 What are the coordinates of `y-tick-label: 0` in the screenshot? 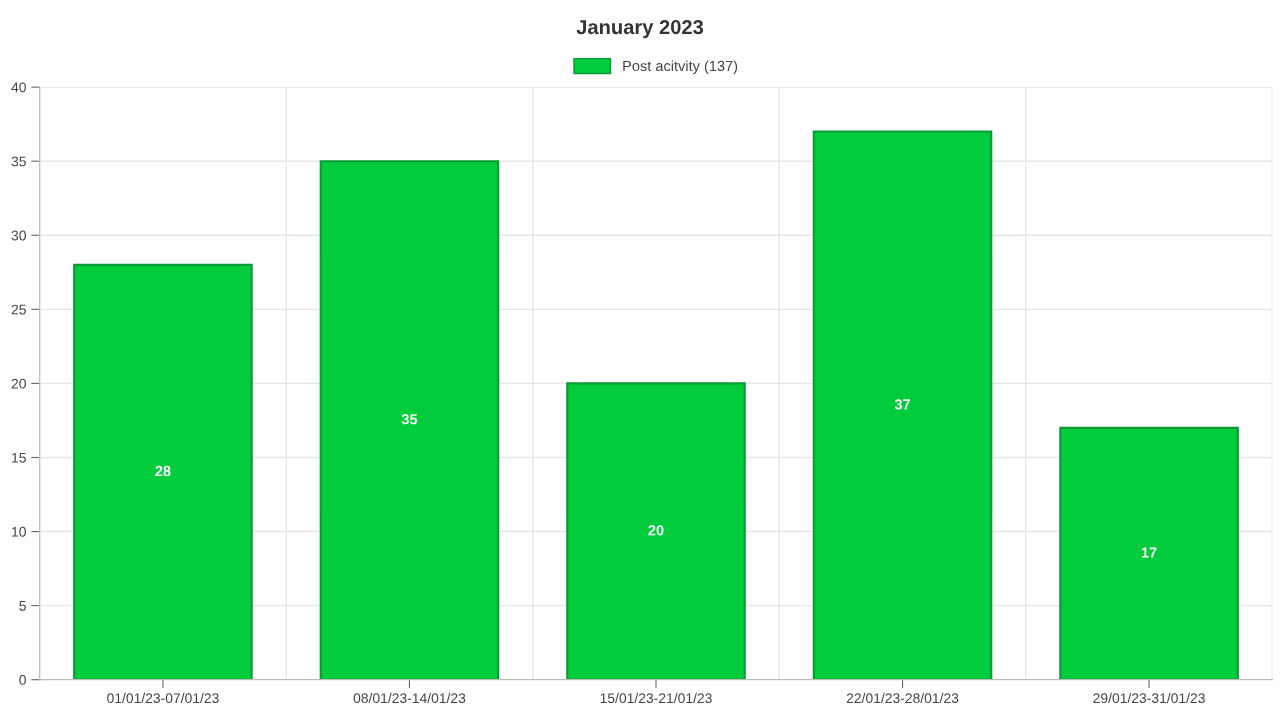 It's located at (22, 680).